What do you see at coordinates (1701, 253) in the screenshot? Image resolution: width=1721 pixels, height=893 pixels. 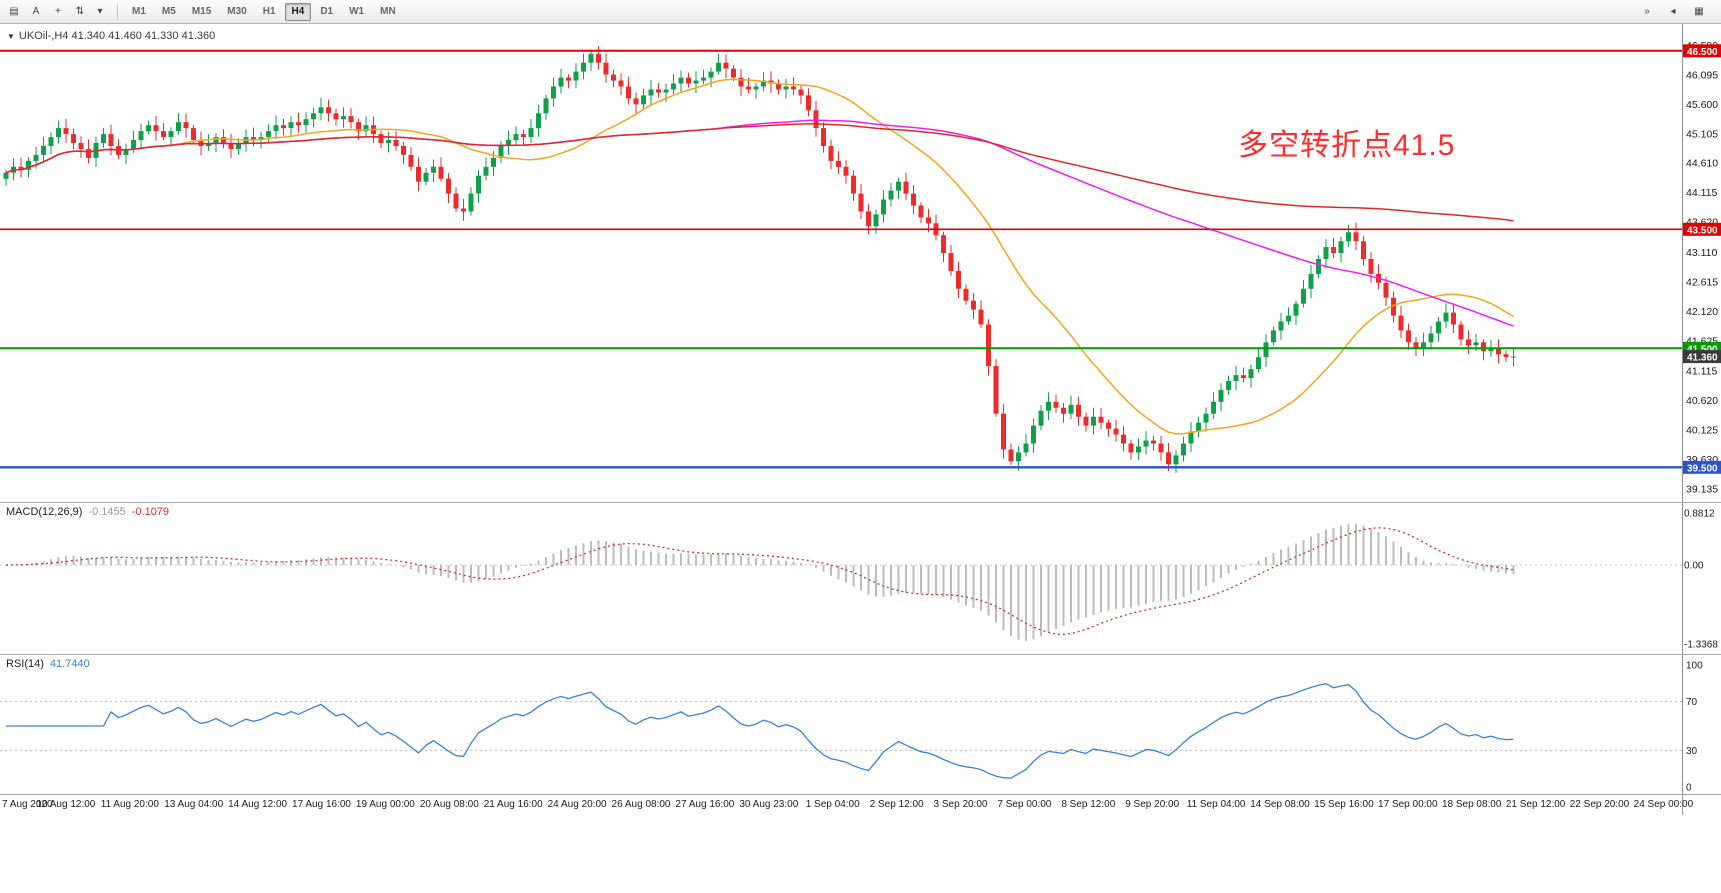 I see `svg-text: 43.110` at bounding box center [1701, 253].